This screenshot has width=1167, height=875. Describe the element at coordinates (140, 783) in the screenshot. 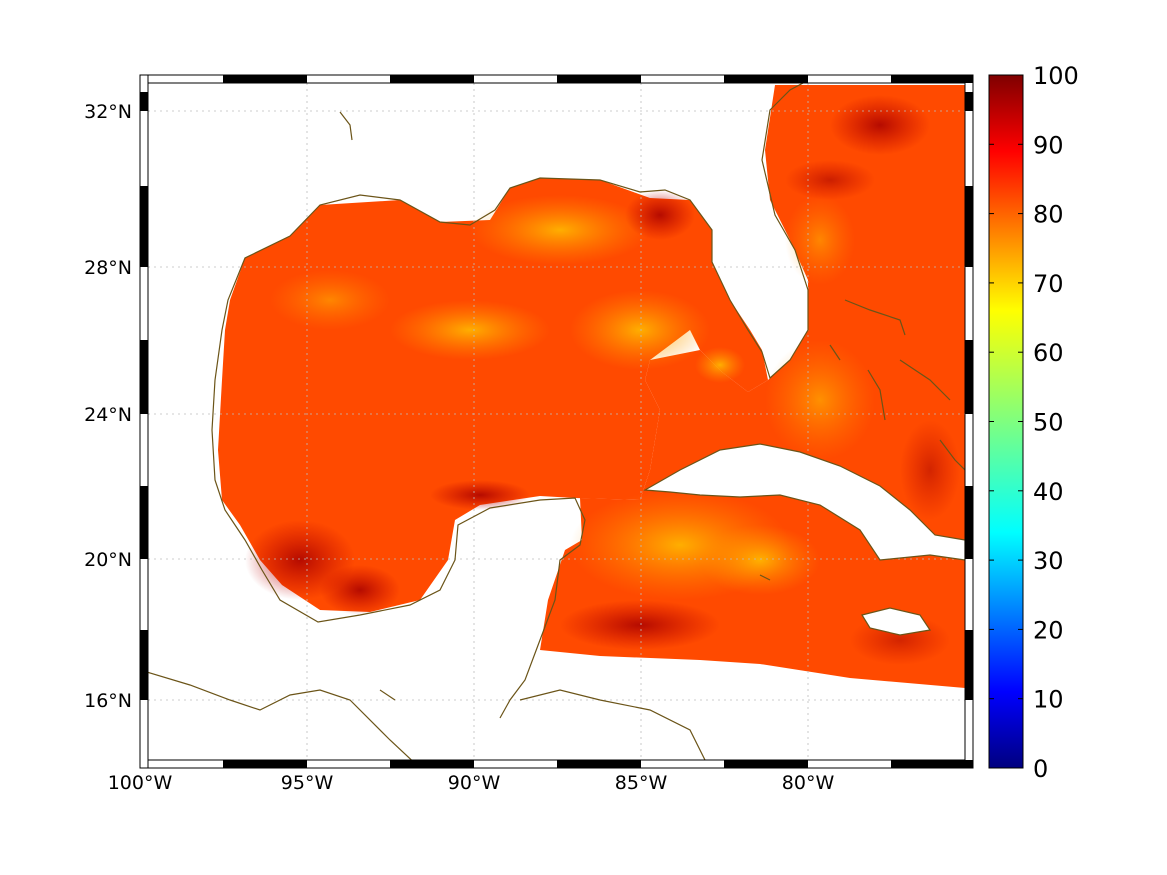

I see `lon-label: 100°W` at that location.